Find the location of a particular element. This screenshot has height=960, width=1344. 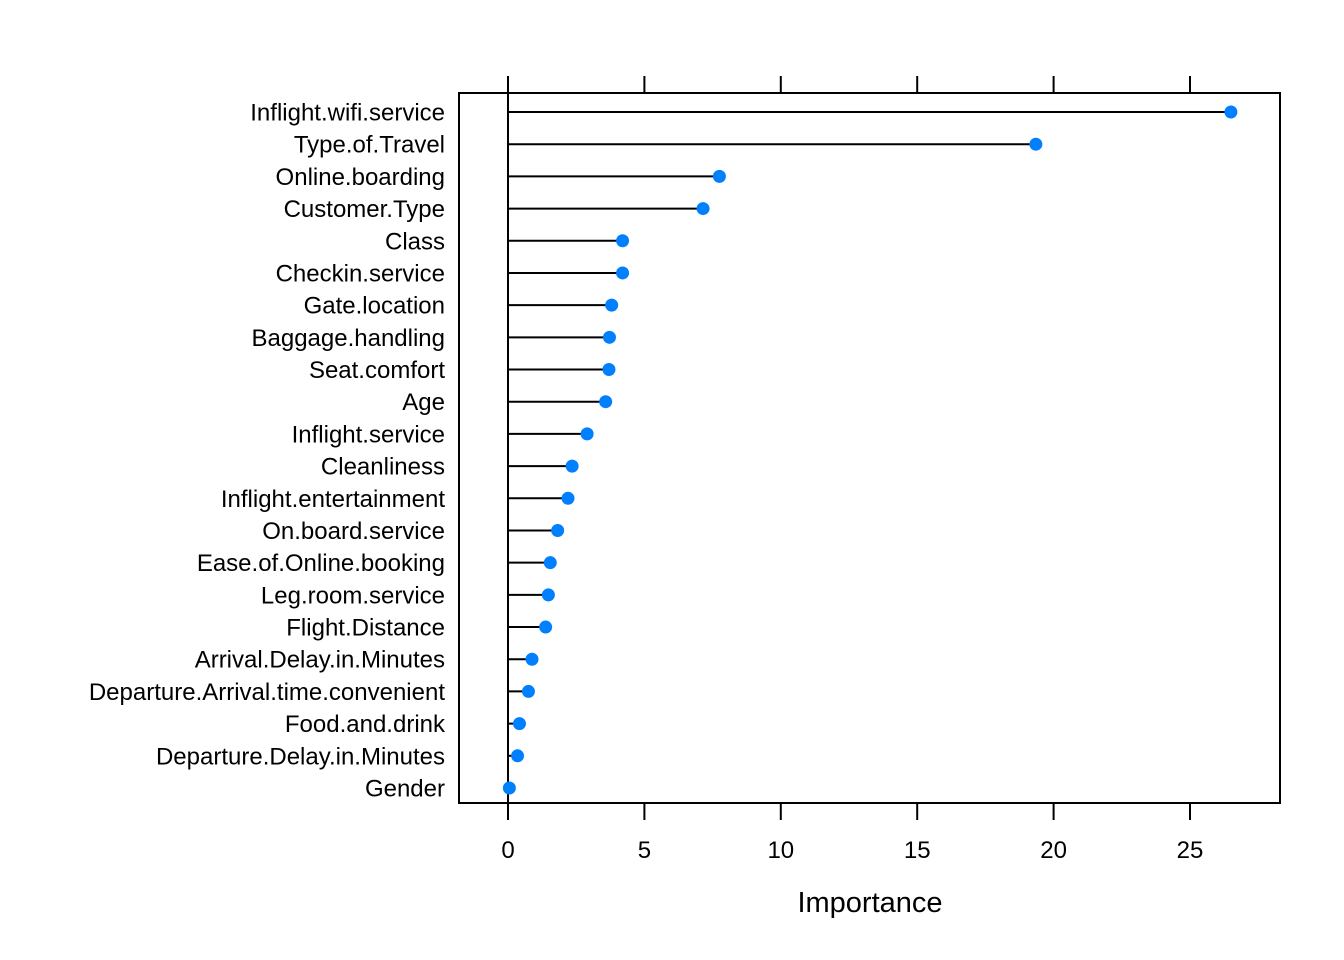

category-label: Age is located at coordinates (423, 402).